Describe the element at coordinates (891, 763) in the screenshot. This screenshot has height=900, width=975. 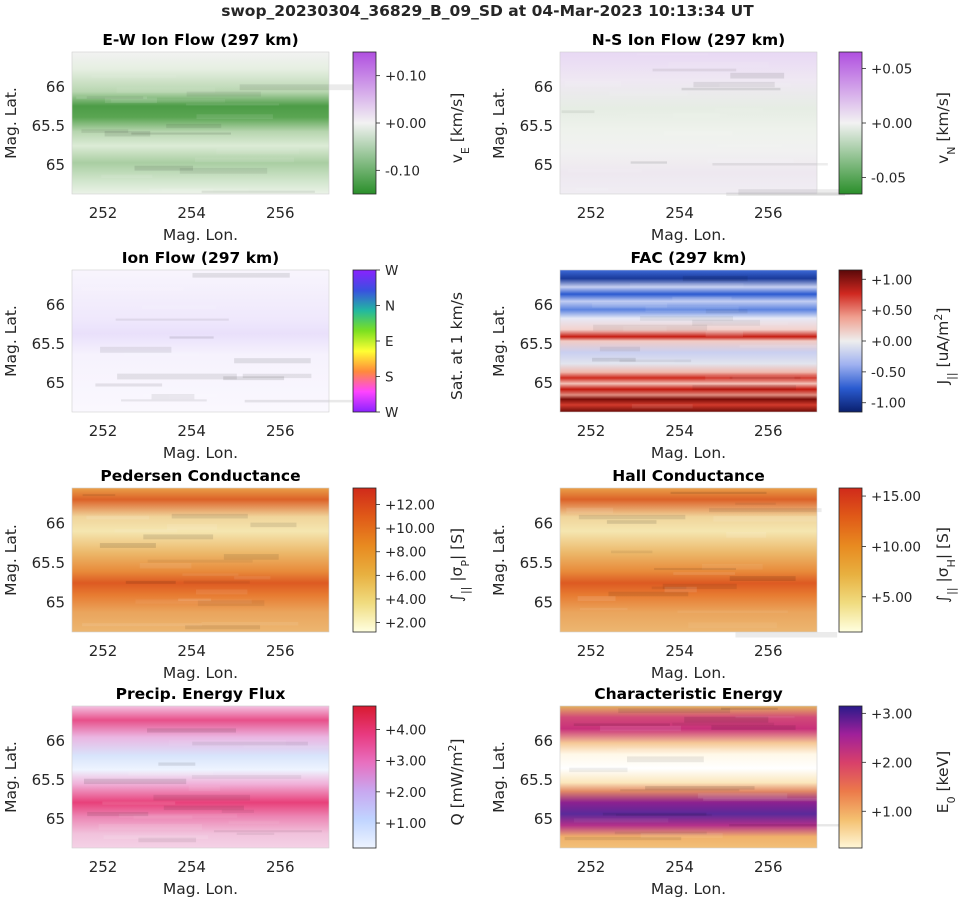
I see `colorbar-tick-label: +2.00` at that location.